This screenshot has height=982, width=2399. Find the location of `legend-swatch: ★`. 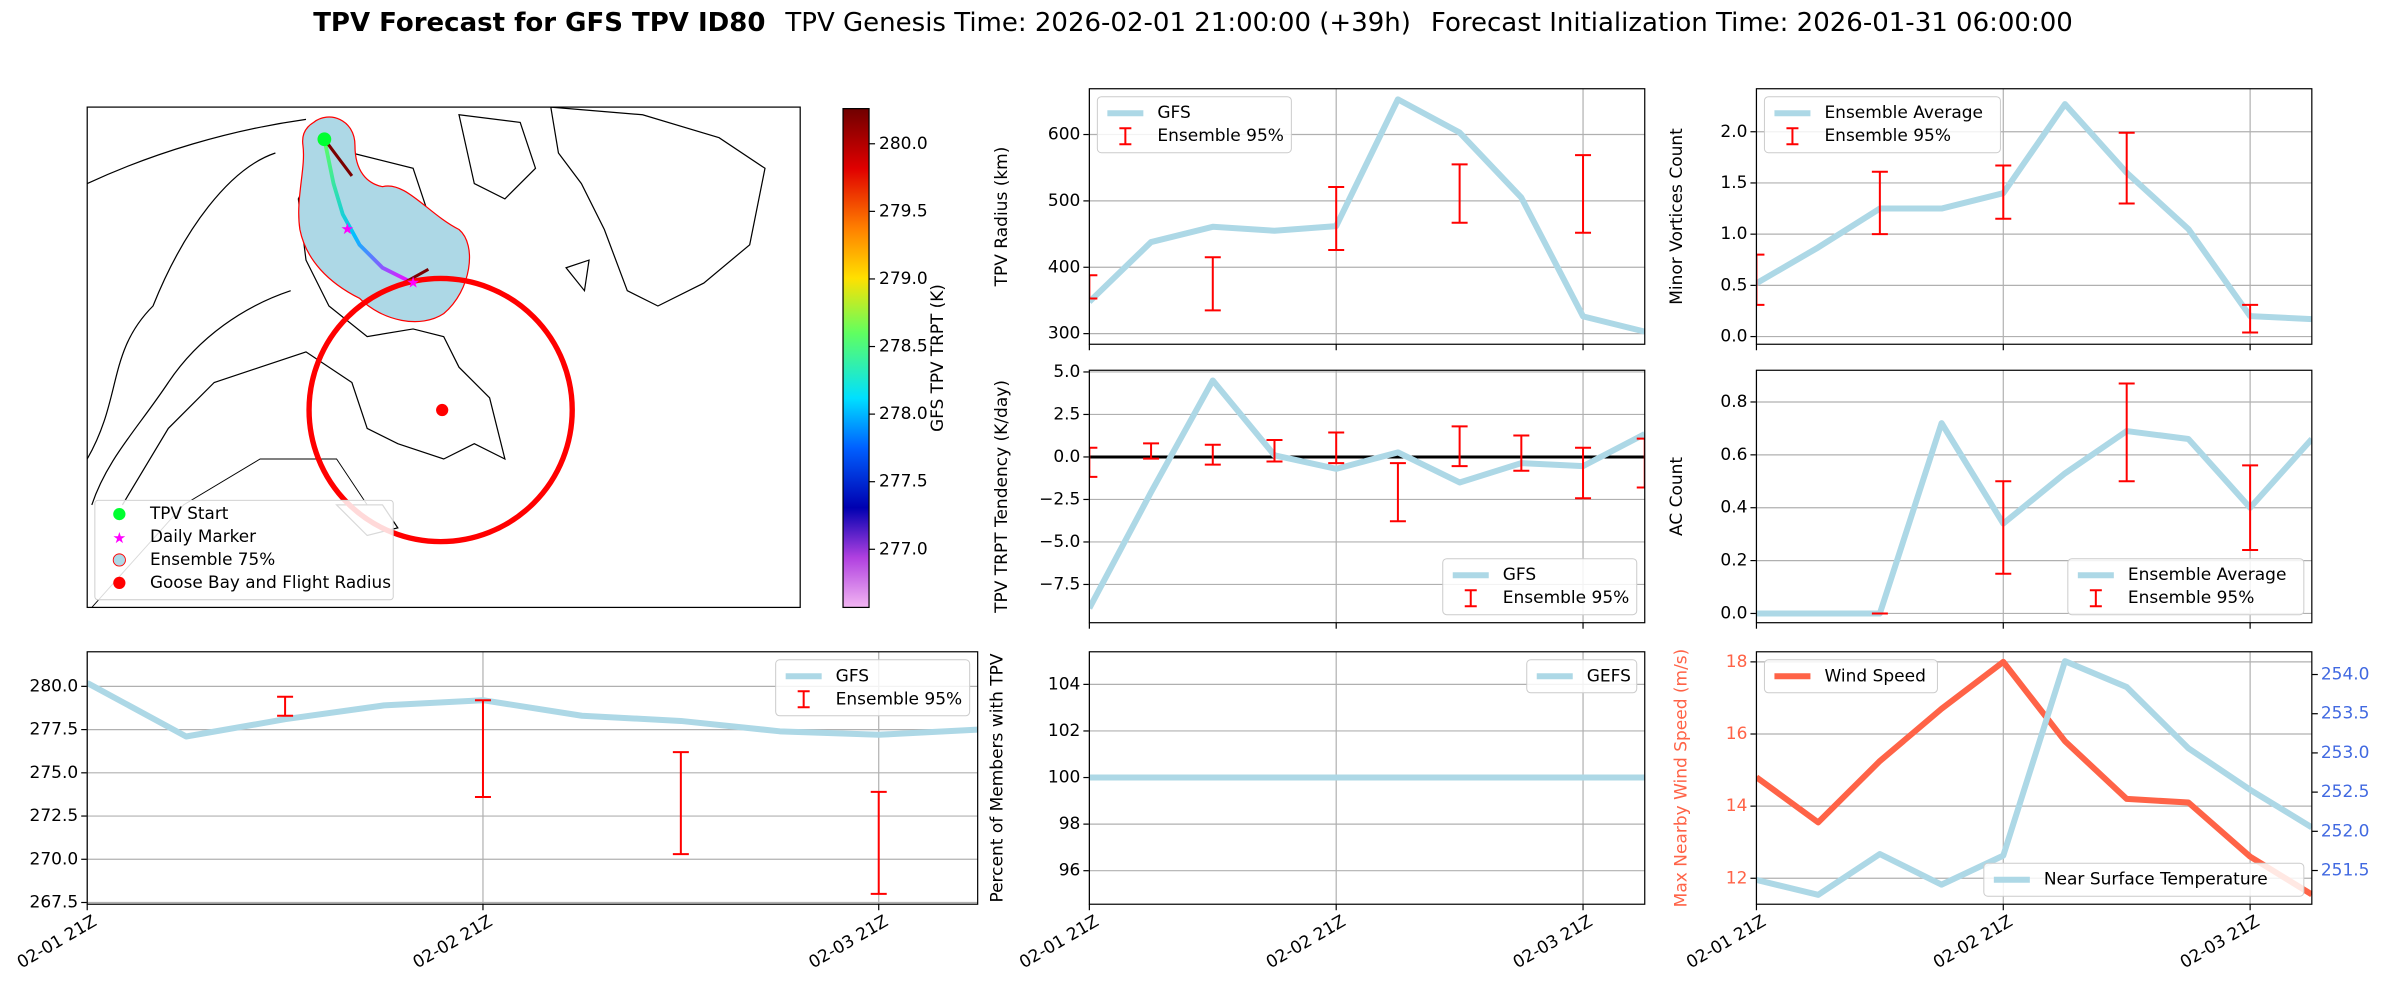

legend-swatch: ★ is located at coordinates (119, 538).